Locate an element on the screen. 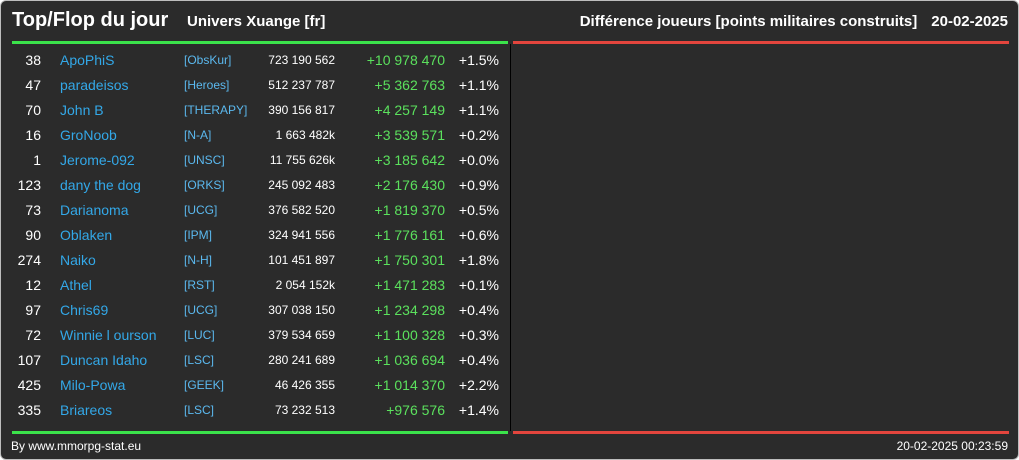 The image size is (1019, 460). player-rank: 97 is located at coordinates (33, 310).